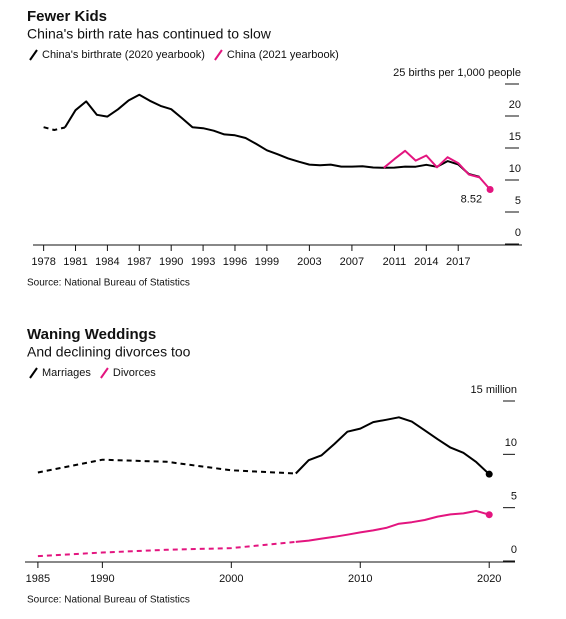 This screenshot has width=566, height=619. I want to click on data-label: 8.52, so click(471, 199).